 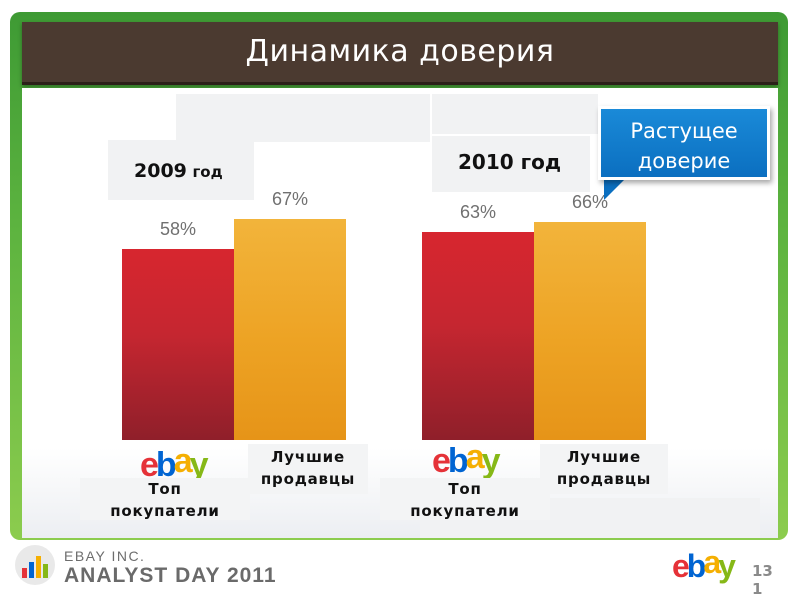 What do you see at coordinates (178, 344) in the screenshot?
I see `bar-2009-top-buyers` at bounding box center [178, 344].